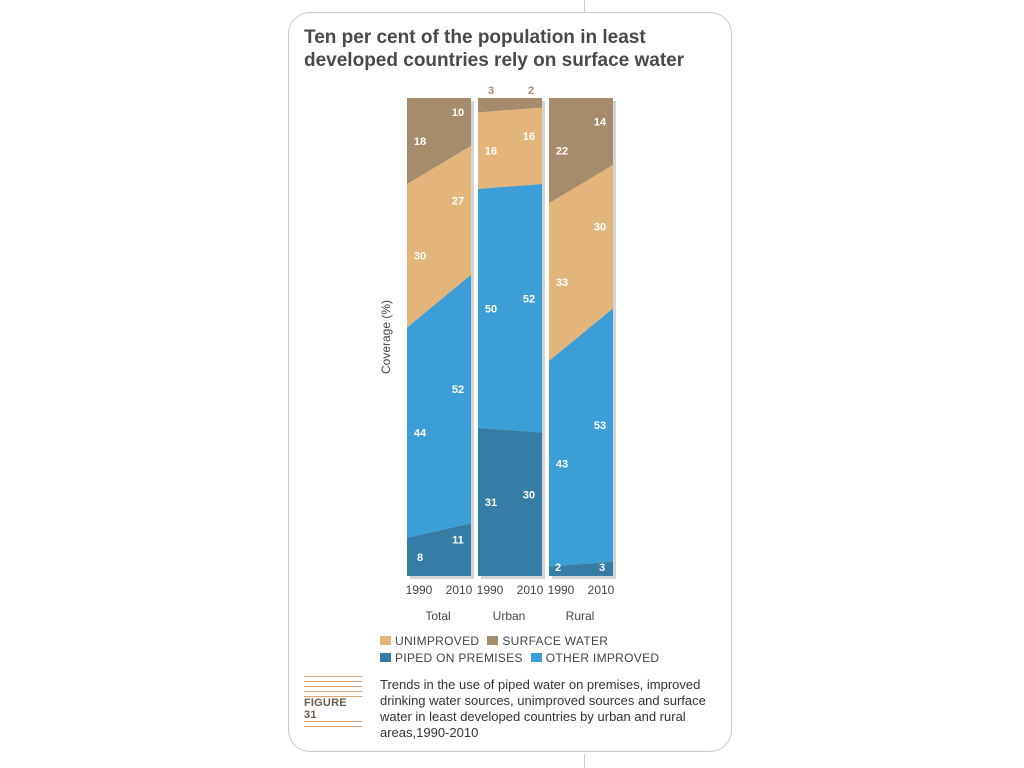 The image size is (1024, 768). What do you see at coordinates (509, 616) in the screenshot?
I see `panel-label: Urban` at bounding box center [509, 616].